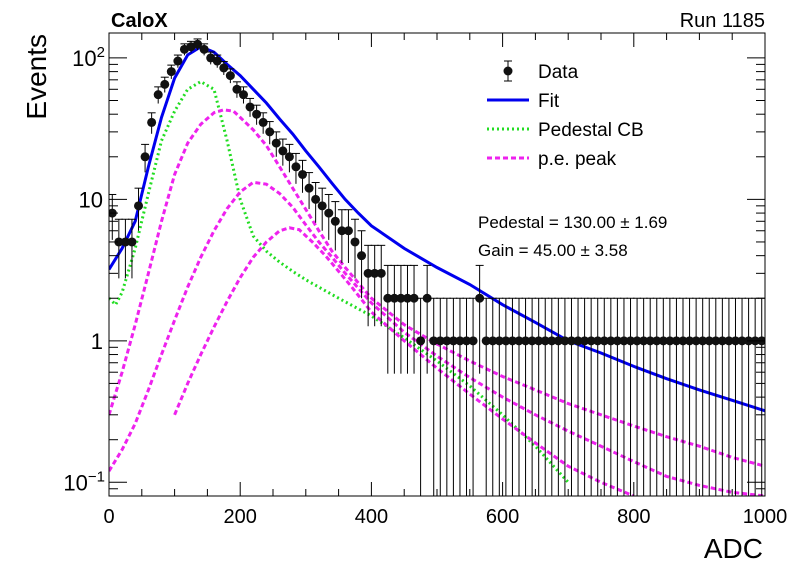 Image resolution: width=796 pixels, height=572 pixels. Describe the element at coordinates (97, 341) in the screenshot. I see `y-tick-label: 1` at that location.